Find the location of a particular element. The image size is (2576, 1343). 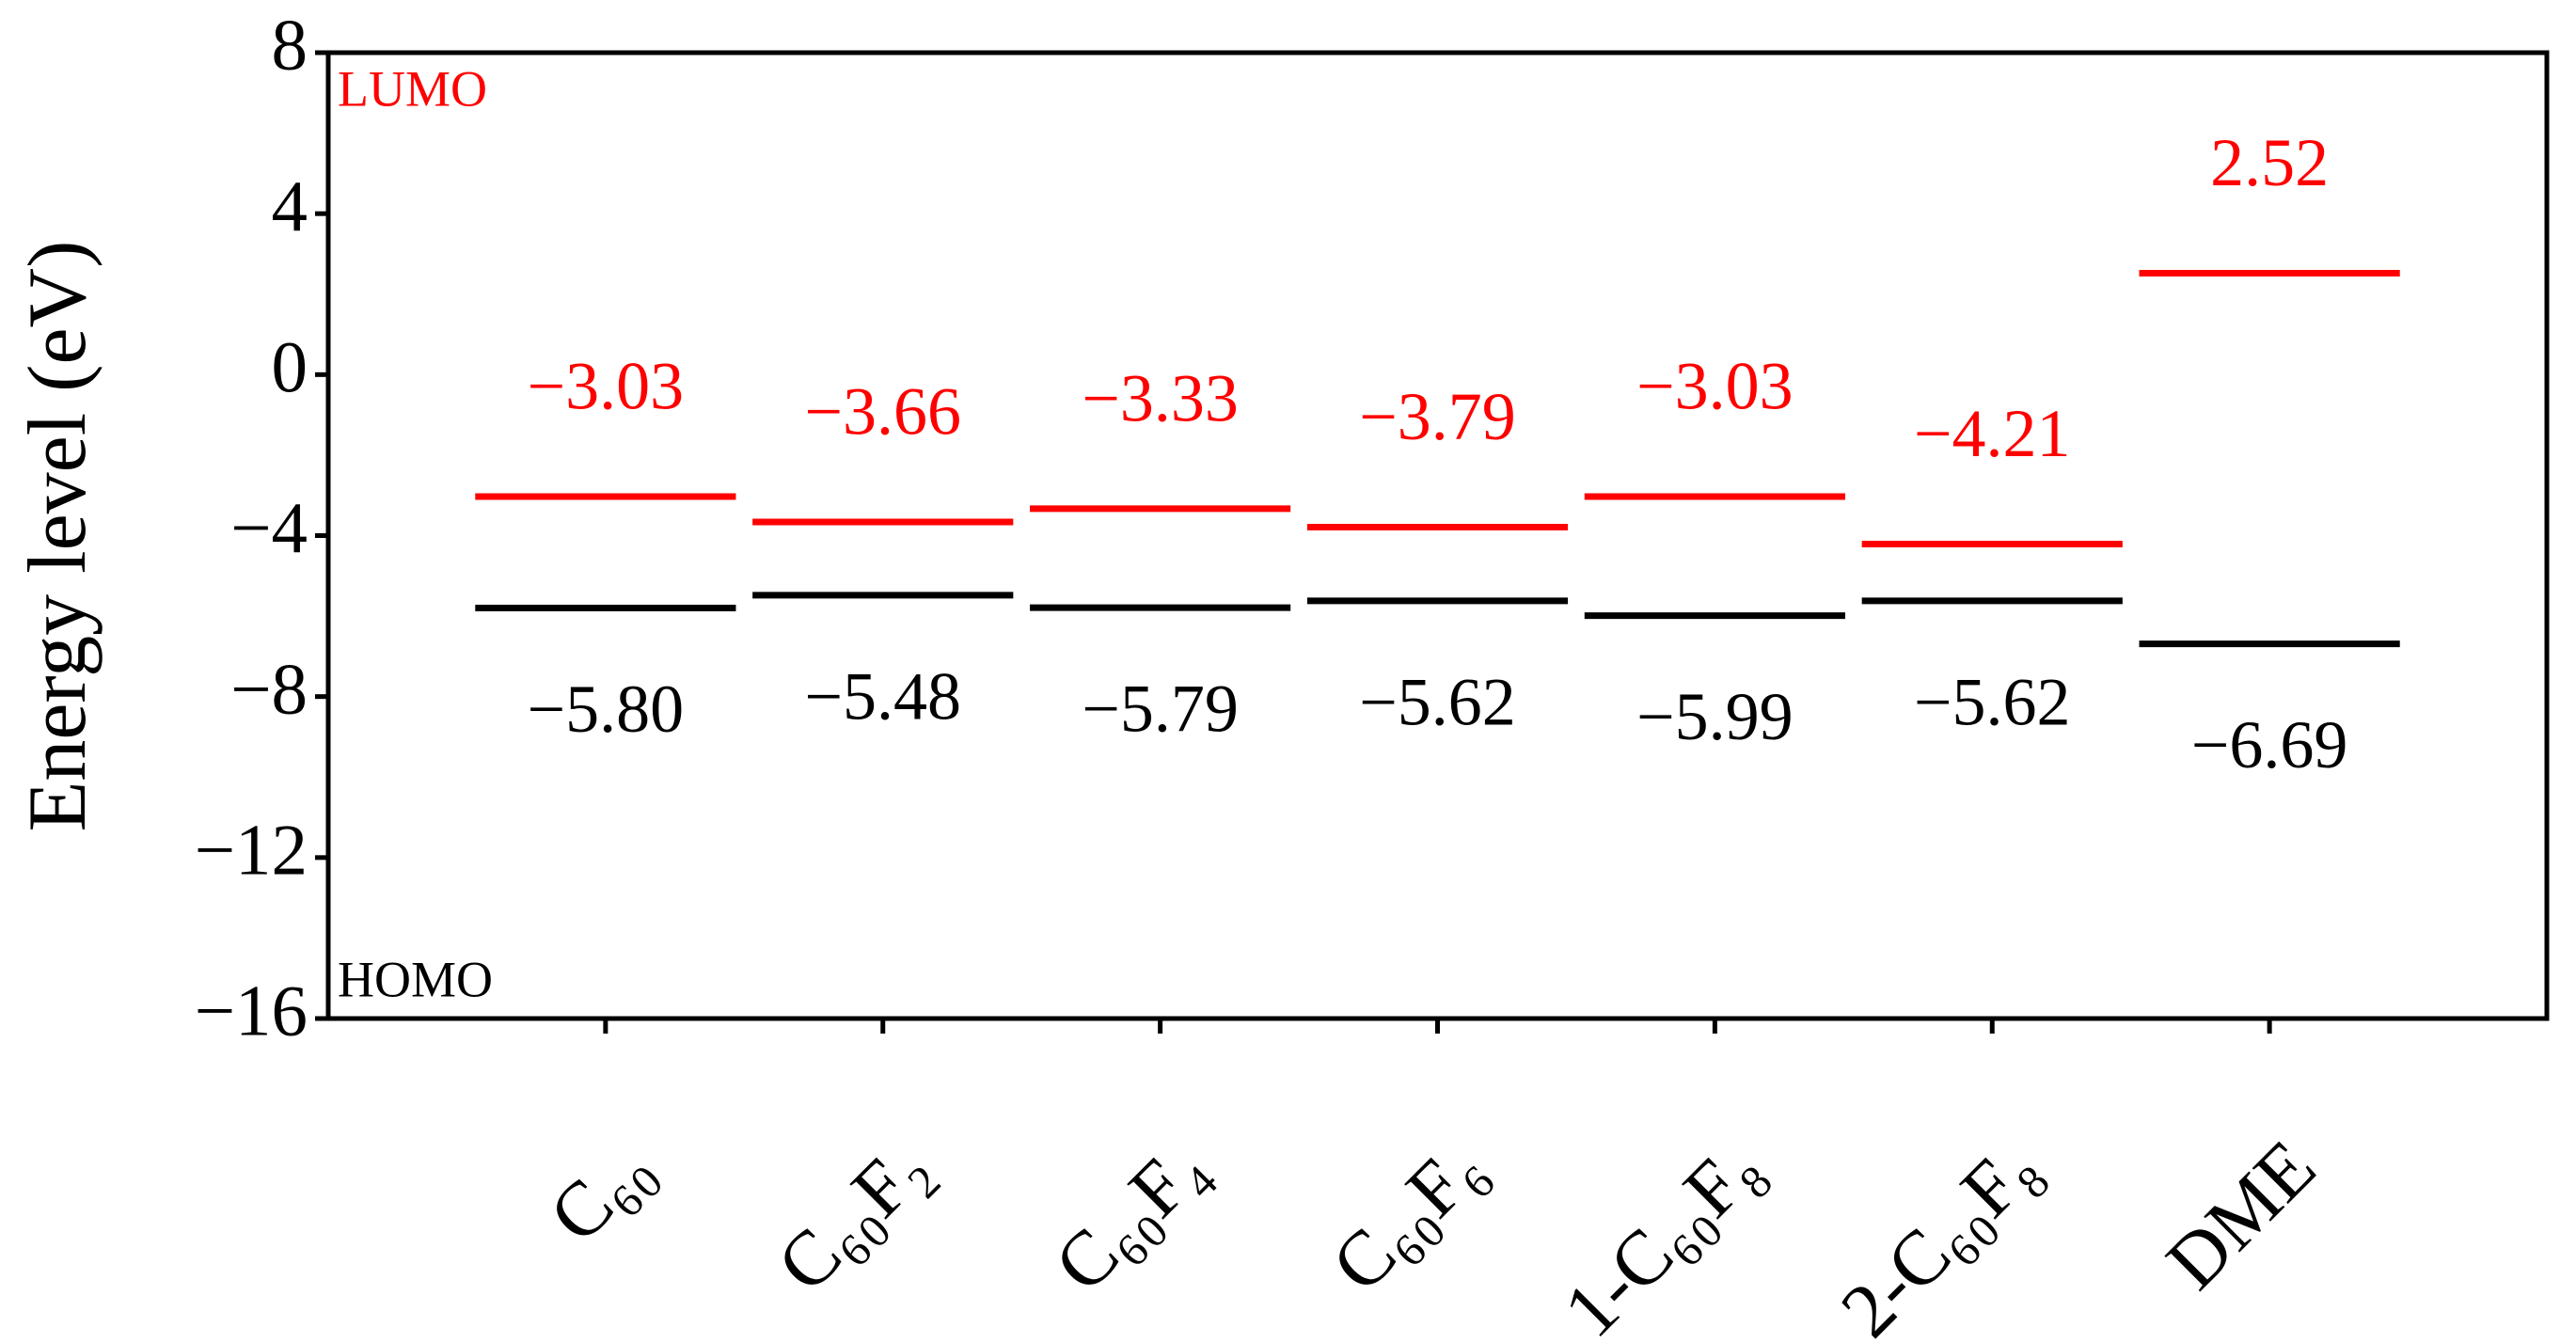

value-label: −3.79 is located at coordinates (1437, 416).